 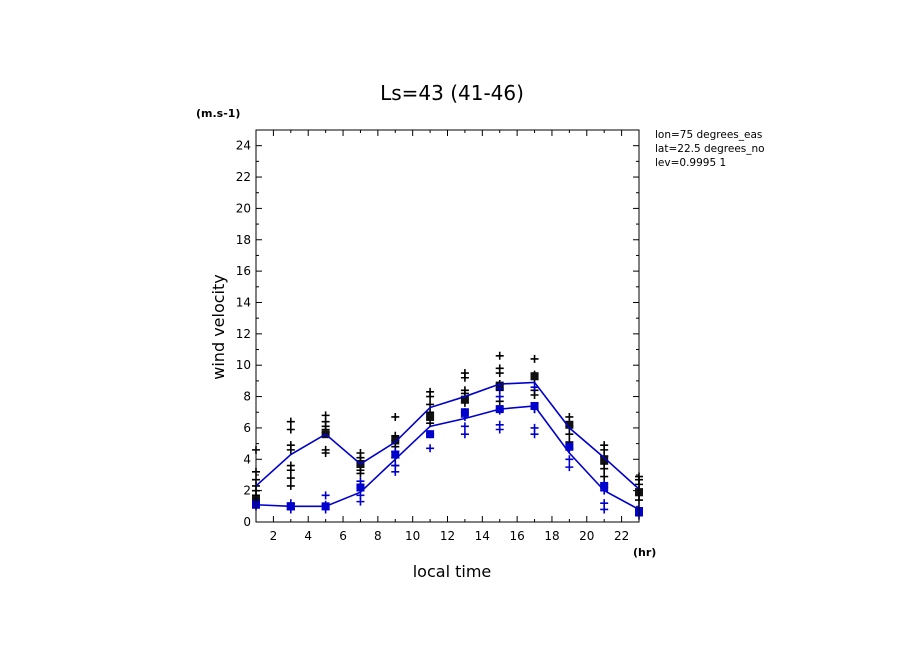 What do you see at coordinates (343, 536) in the screenshot?
I see `x-tick-label: 6` at bounding box center [343, 536].